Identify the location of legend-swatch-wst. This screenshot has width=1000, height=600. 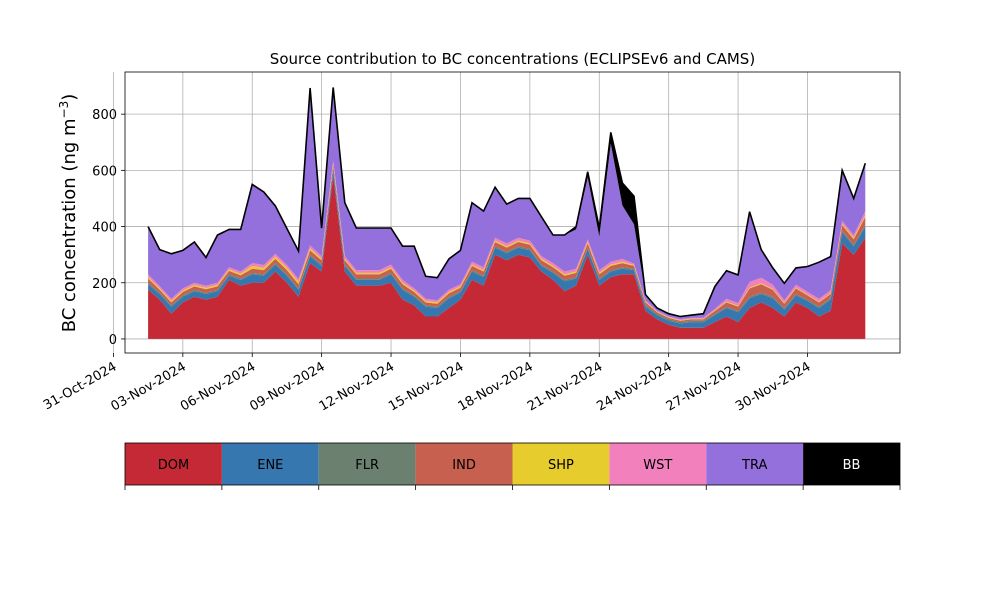
(658, 464).